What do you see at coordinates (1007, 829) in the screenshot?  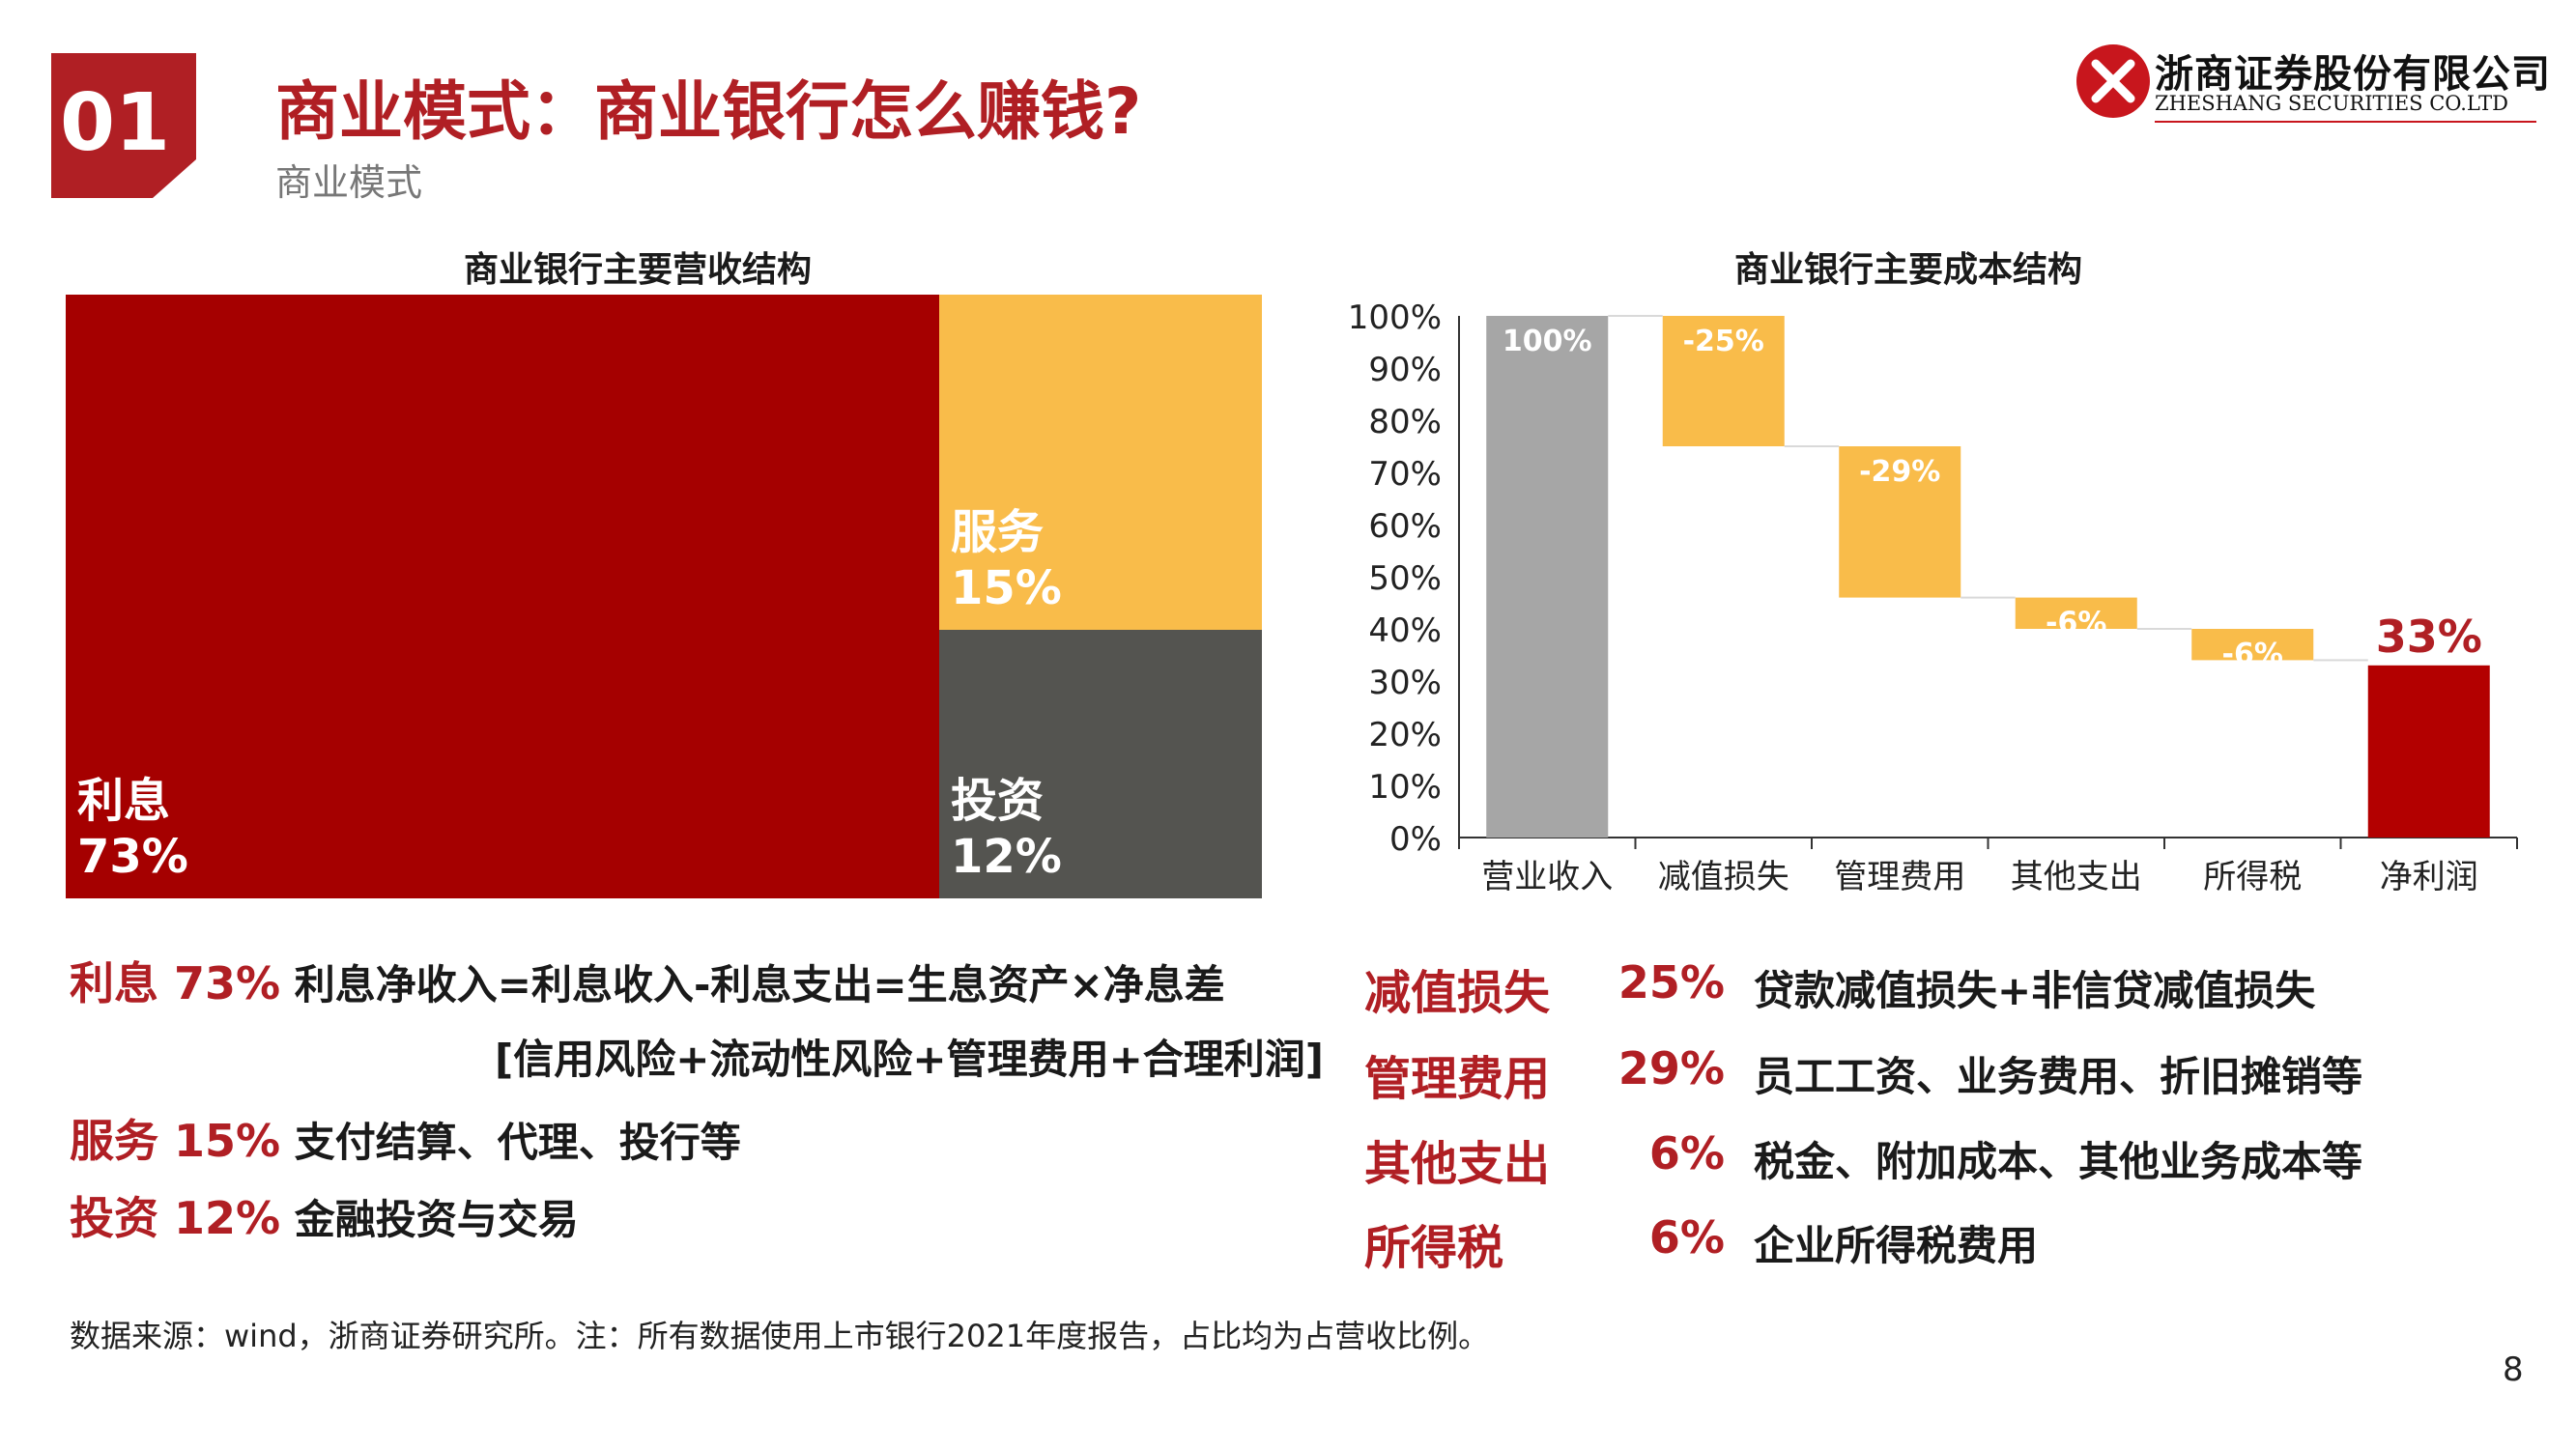 I see `treemap-label-invest: 投资 12%` at bounding box center [1007, 829].